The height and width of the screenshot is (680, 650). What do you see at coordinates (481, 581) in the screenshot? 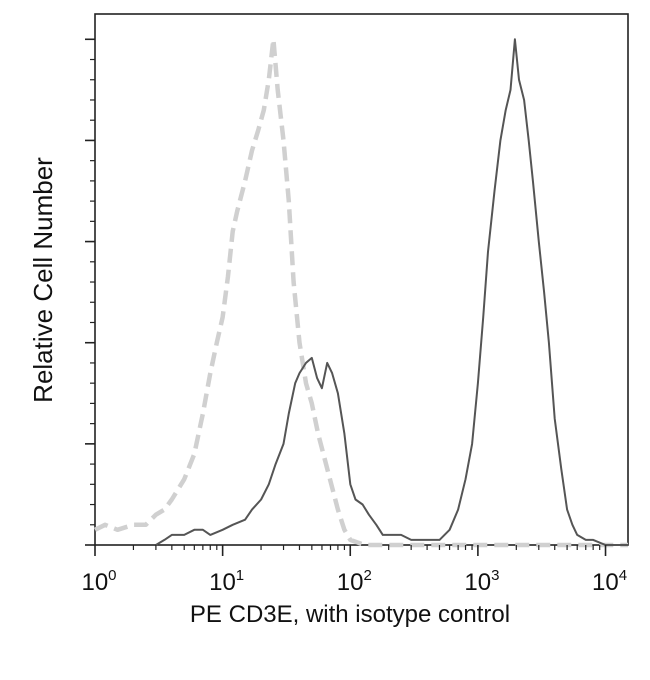
I see `x-tick-label: 10³` at bounding box center [481, 581].